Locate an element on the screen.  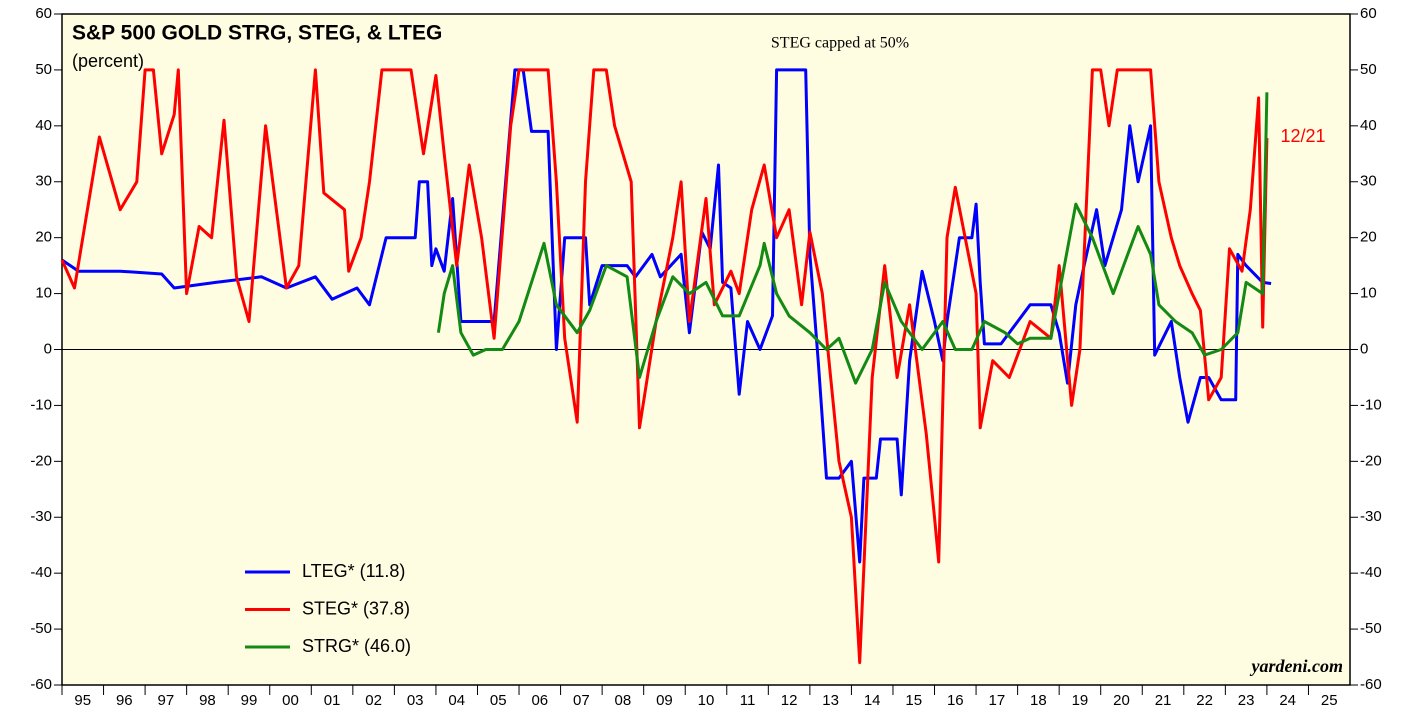
y-tick-label: 20 is located at coordinates (43, 237).